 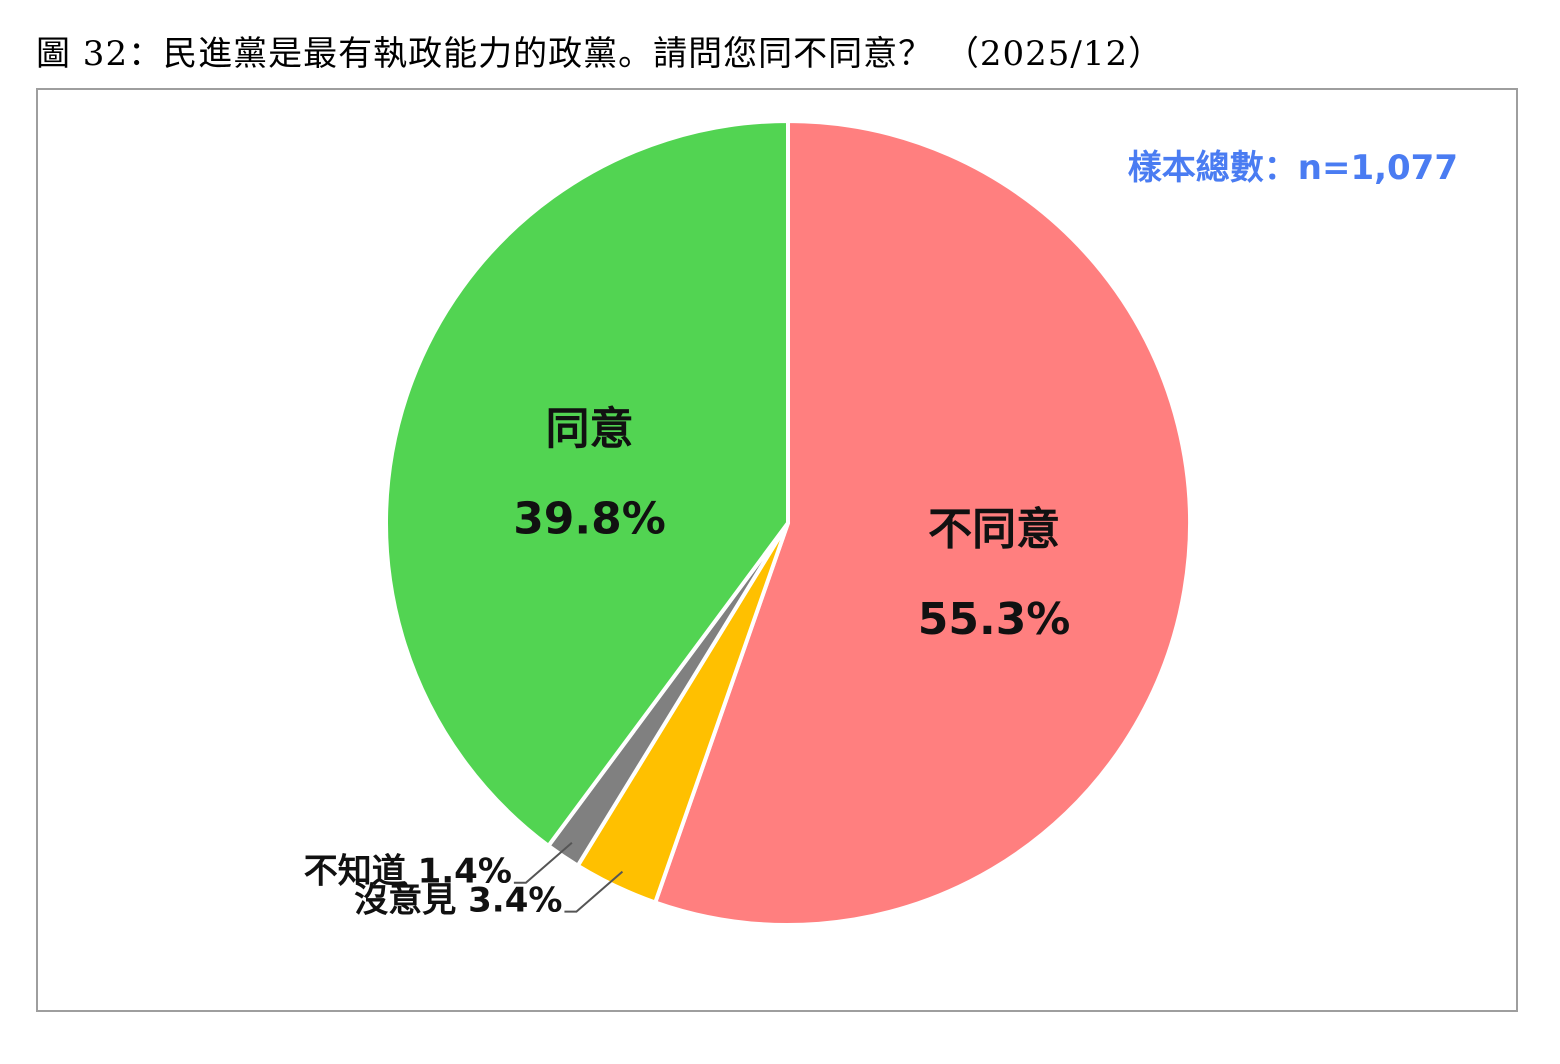 I want to click on figure-title: 圖 32：民進黨是最有執政能力的政黨。請問您同不同意？ （2025/12）, so click(x=600, y=54).